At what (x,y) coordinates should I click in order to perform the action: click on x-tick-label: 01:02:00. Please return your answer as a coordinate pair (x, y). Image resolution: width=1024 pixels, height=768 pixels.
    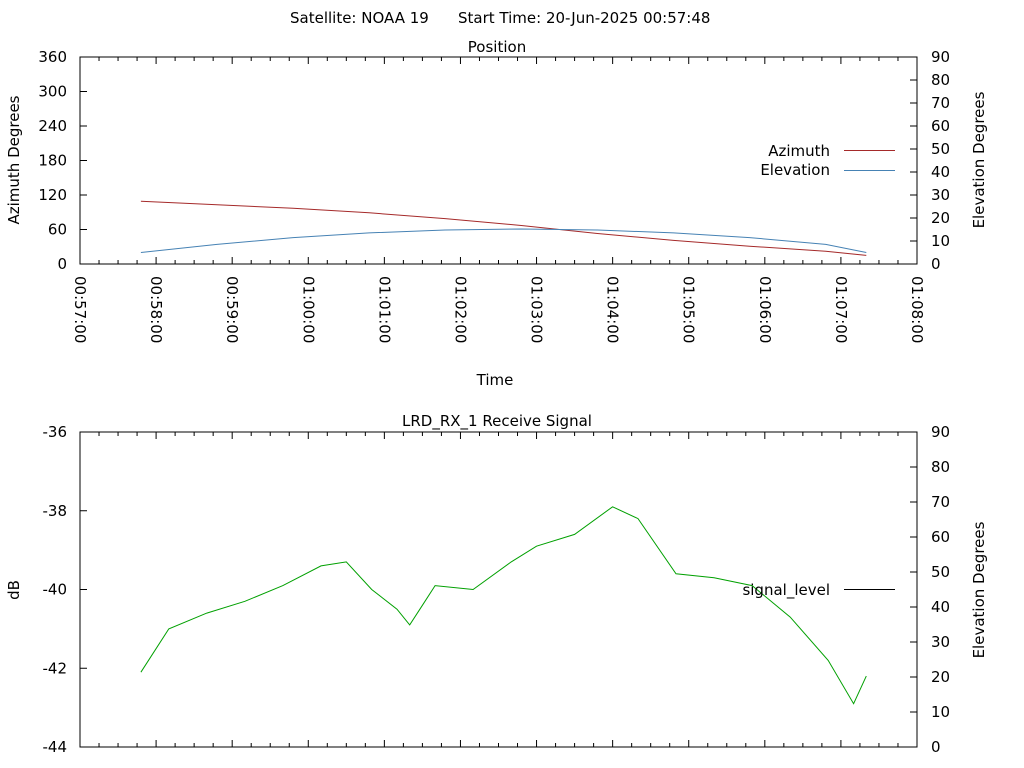
    Looking at the image, I should click on (460, 309).